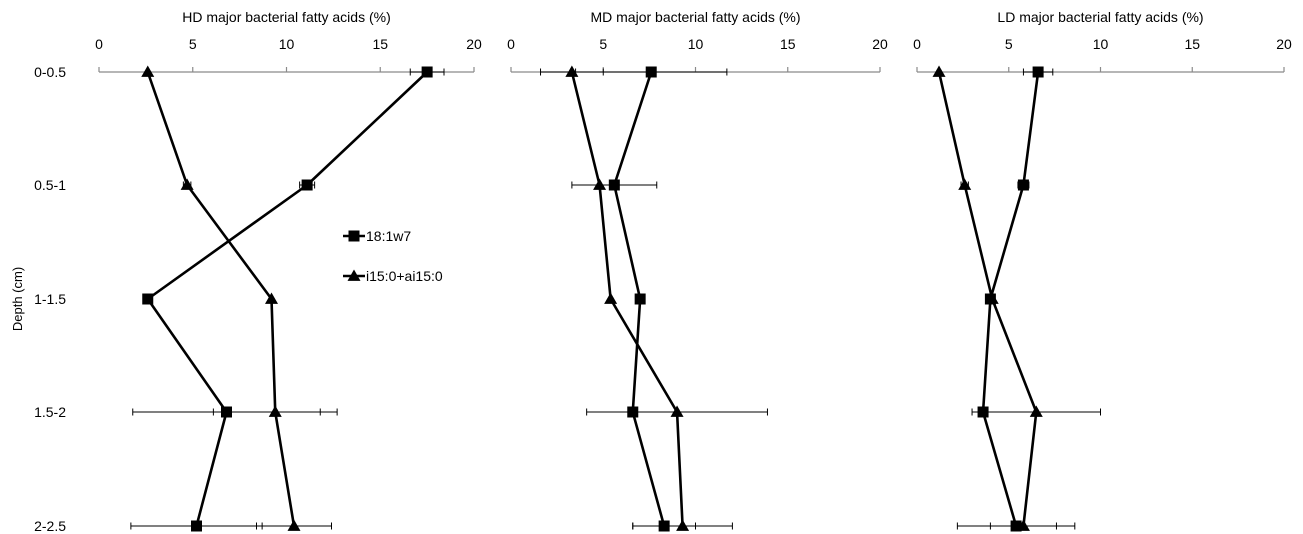 The image size is (1303, 534). What do you see at coordinates (17, 299) in the screenshot?
I see `y-axis-label: Depth (cm)` at bounding box center [17, 299].